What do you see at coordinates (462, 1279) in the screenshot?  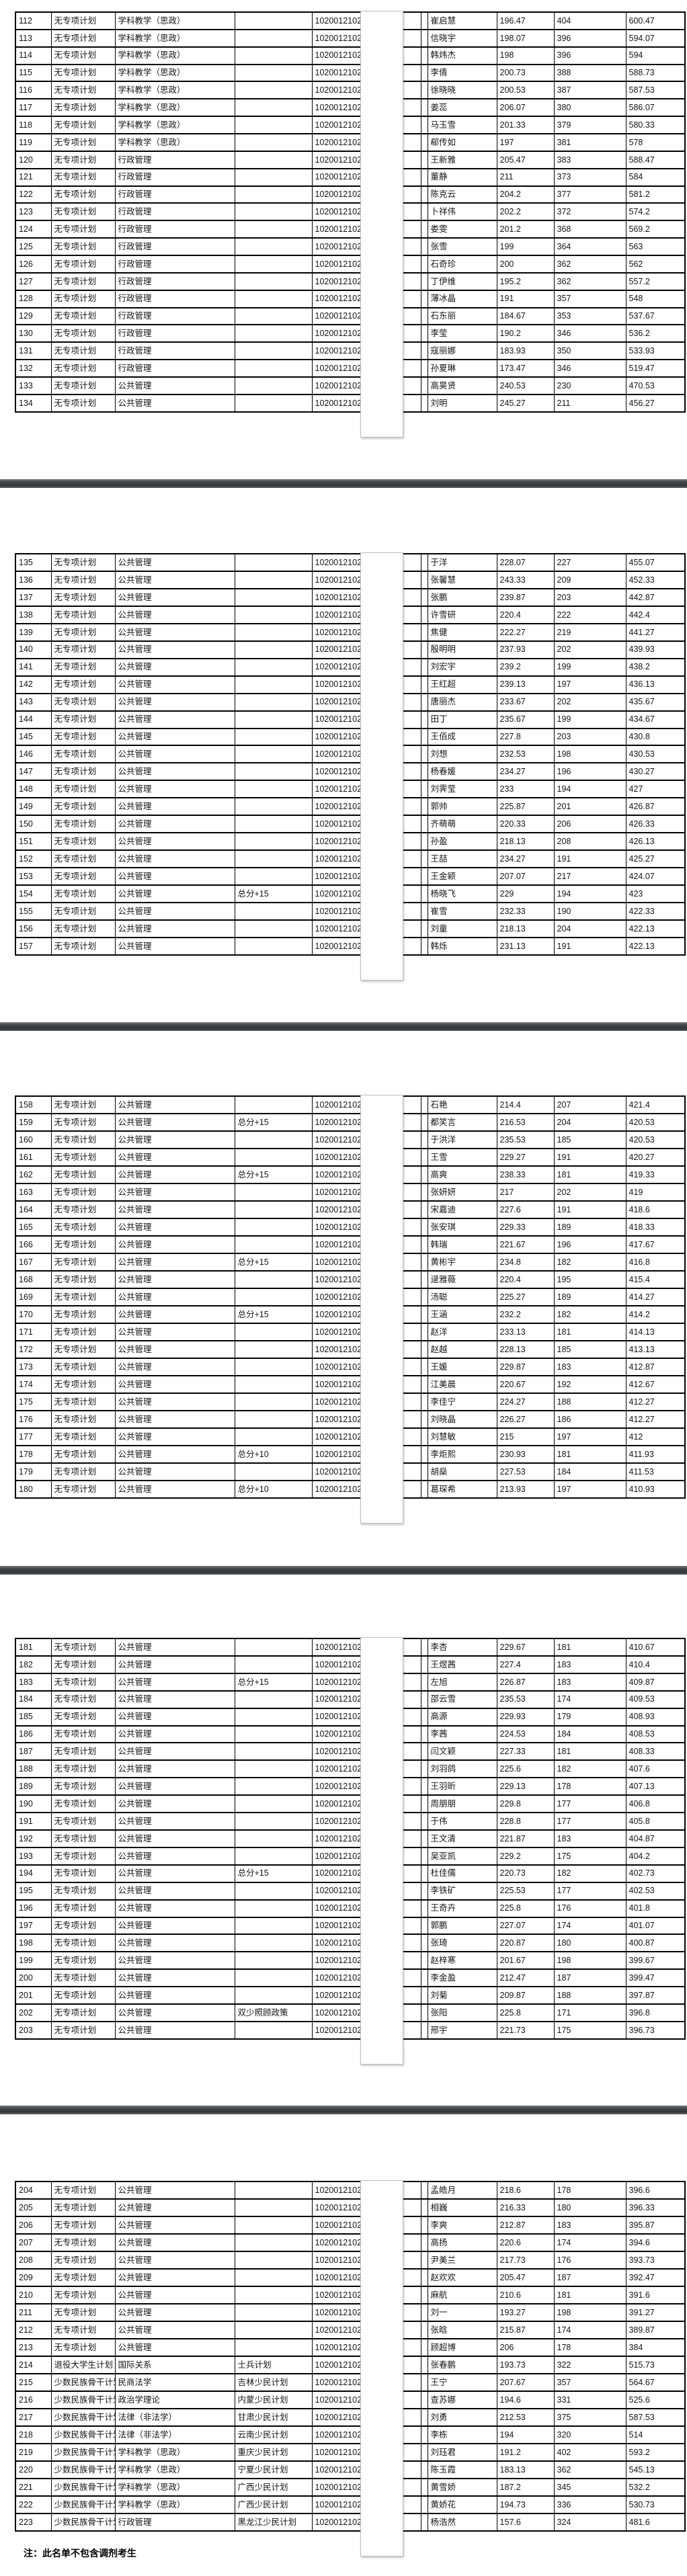 I see `cell-name: 逯雅薇` at bounding box center [462, 1279].